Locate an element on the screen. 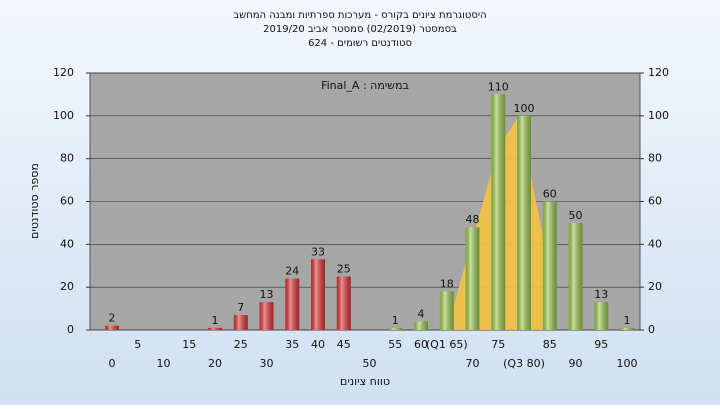 This screenshot has height=409, width=720. title-line: סטודנטים רשומים - 624 is located at coordinates (360, 43).